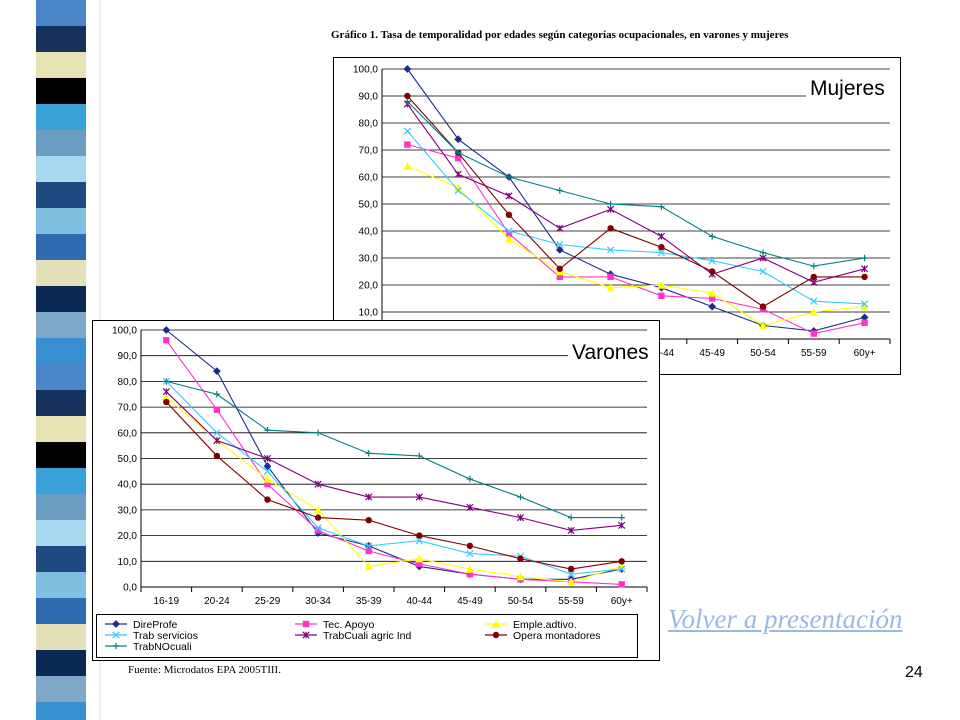  What do you see at coordinates (124, 331) in the screenshot?
I see `y-tick-label: 100,0` at bounding box center [124, 331].